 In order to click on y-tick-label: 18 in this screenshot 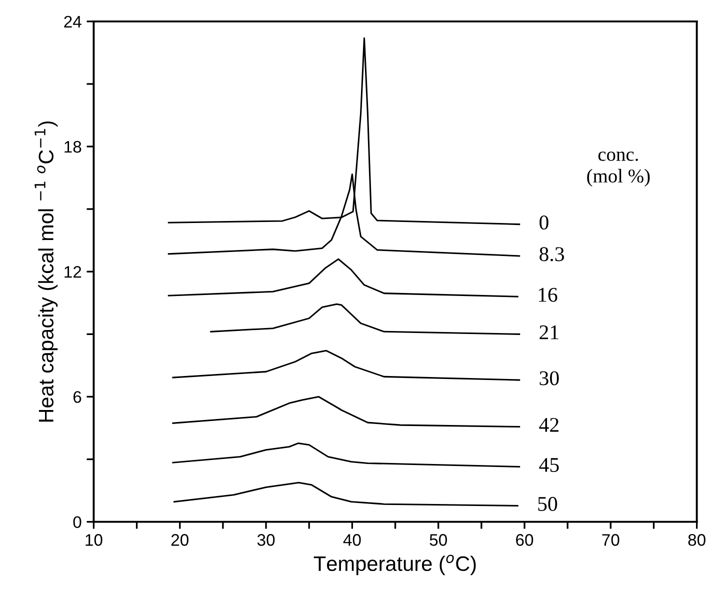, I will do `click(73, 146)`.